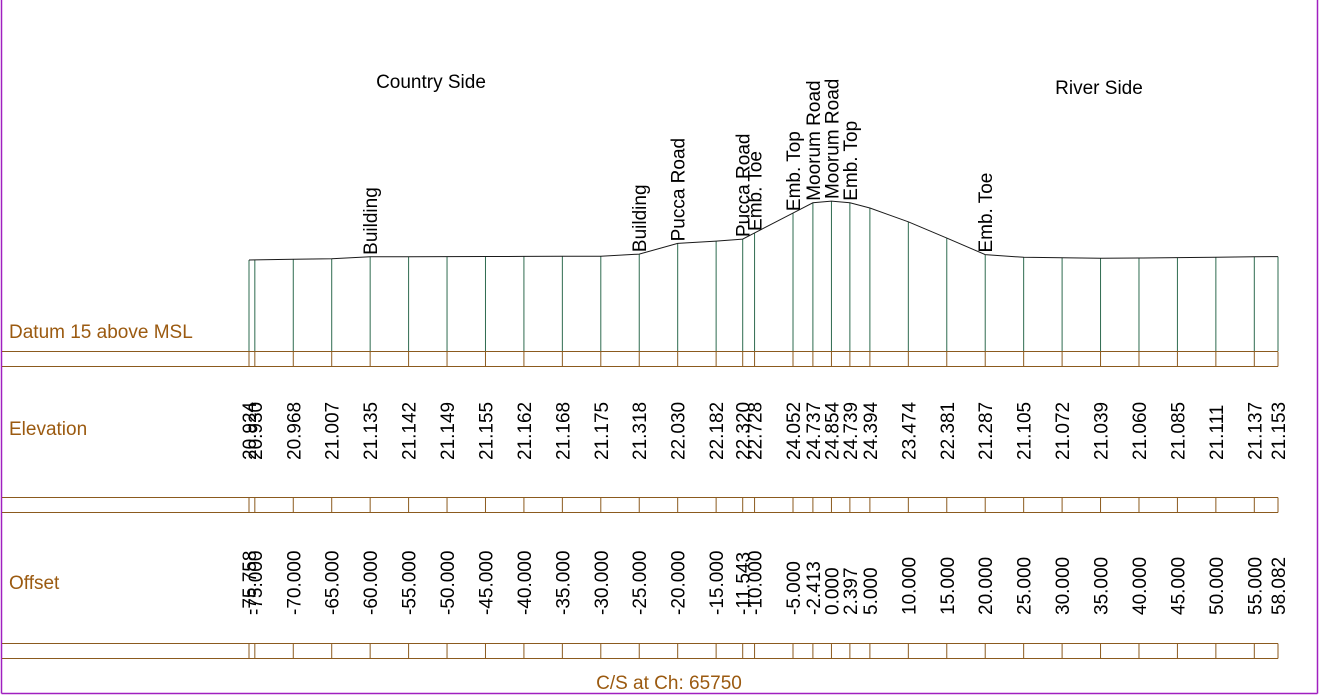 This screenshot has height=700, width=1319. I want to click on offset-value: -35.000, so click(563, 583).